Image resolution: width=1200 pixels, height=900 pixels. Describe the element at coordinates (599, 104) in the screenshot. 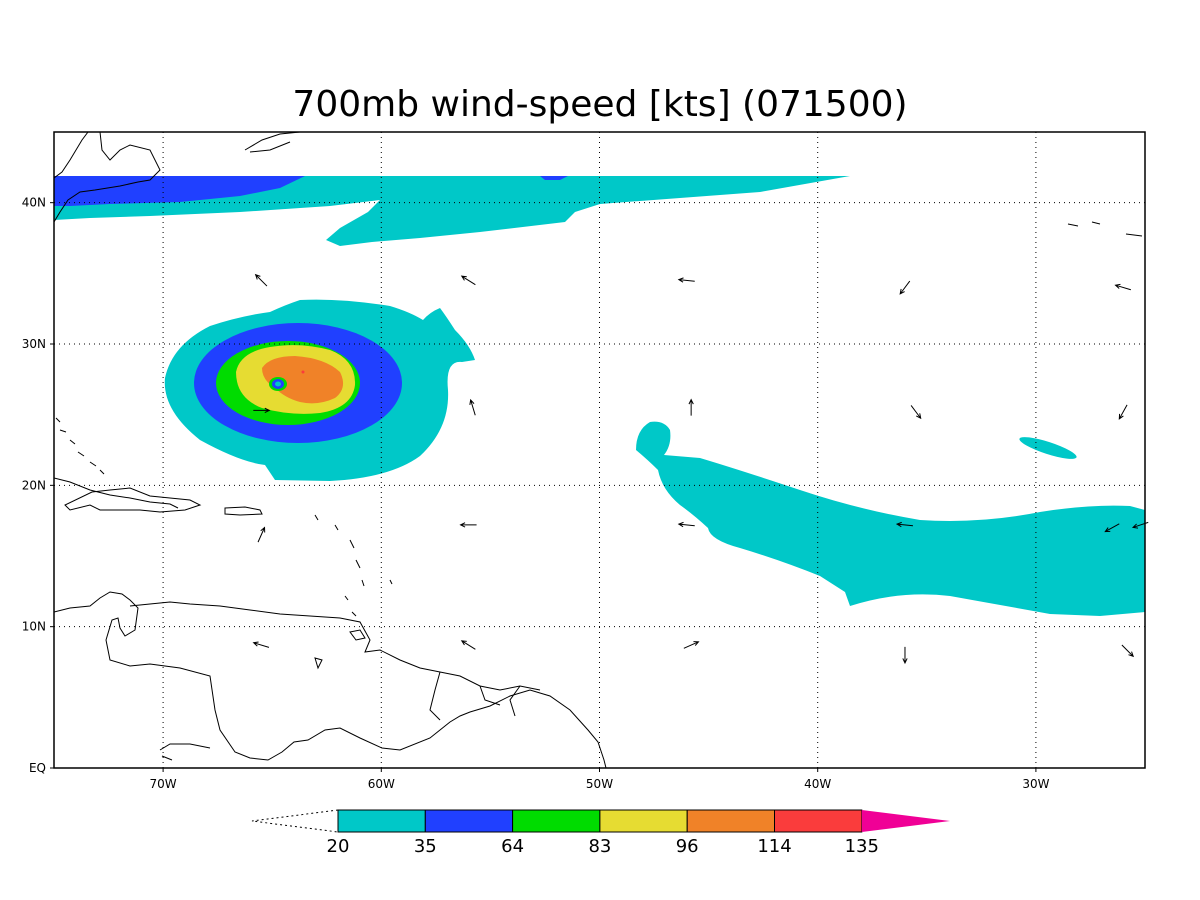

I see `map-title: 700mb wind-speed [kts] (071500)` at that location.